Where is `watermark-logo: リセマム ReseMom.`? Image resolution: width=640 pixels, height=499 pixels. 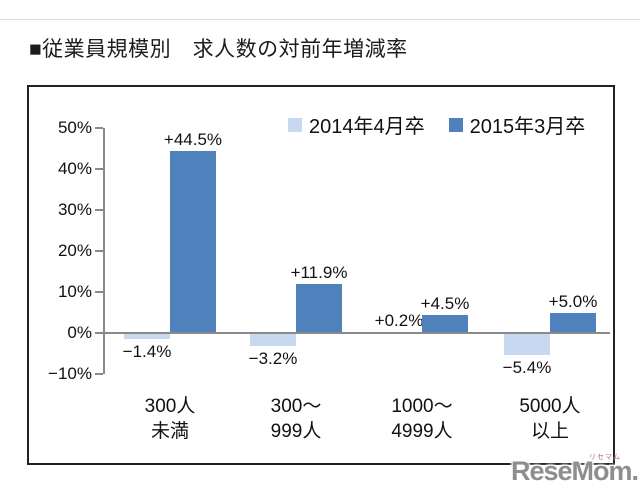 watermark-logo: リセマム ReseMom. is located at coordinates (563, 473).